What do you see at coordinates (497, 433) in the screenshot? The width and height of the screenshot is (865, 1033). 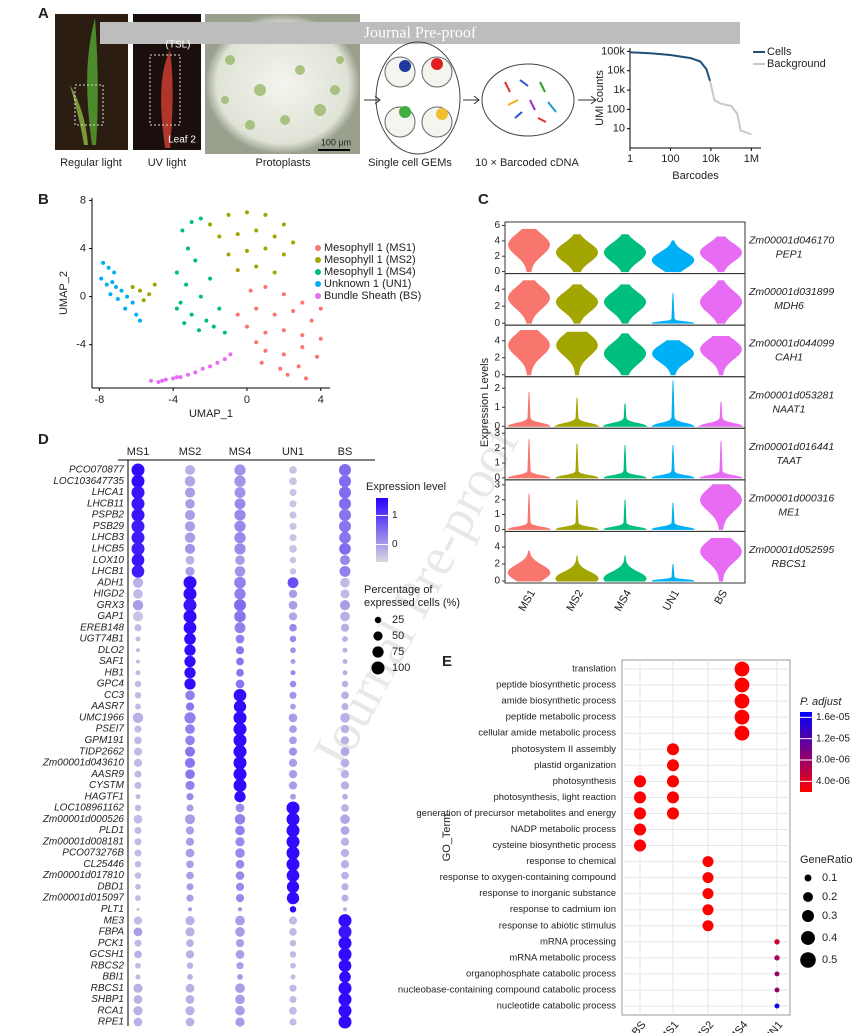 I see `y-tick-label: 3` at bounding box center [497, 433].